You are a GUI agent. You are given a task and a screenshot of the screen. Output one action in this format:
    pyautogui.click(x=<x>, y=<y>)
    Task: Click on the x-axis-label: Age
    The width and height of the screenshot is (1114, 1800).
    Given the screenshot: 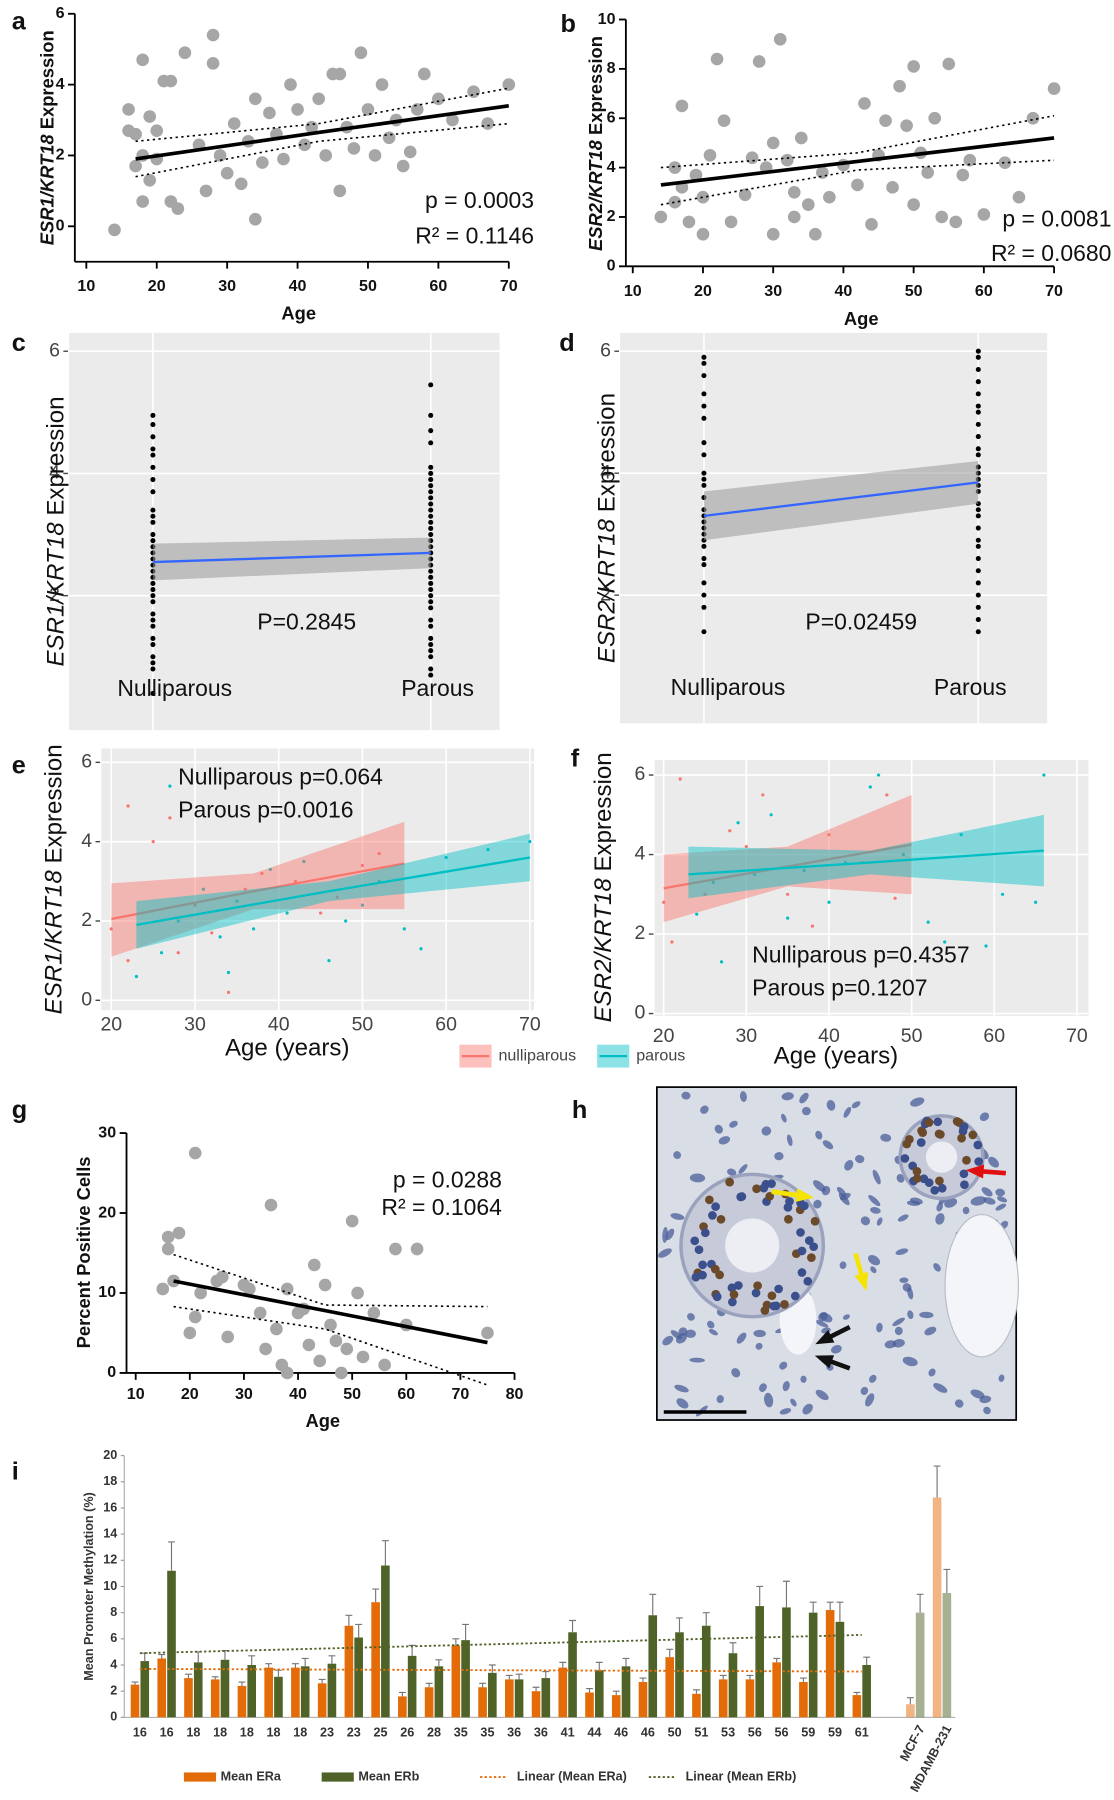 What is the action you would take?
    pyautogui.click(x=861, y=318)
    